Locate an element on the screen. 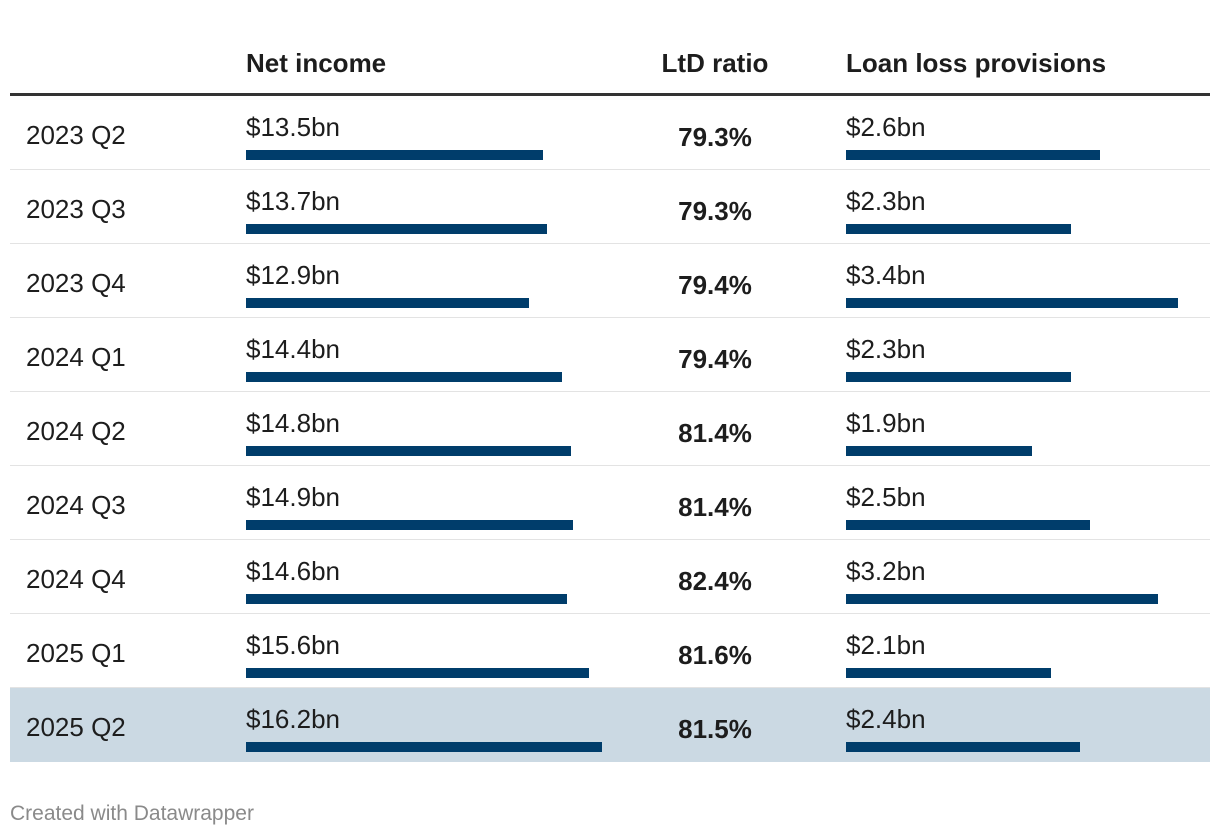 The height and width of the screenshot is (838, 1220). row-period-label: 2025 Q1 is located at coordinates (76, 653).